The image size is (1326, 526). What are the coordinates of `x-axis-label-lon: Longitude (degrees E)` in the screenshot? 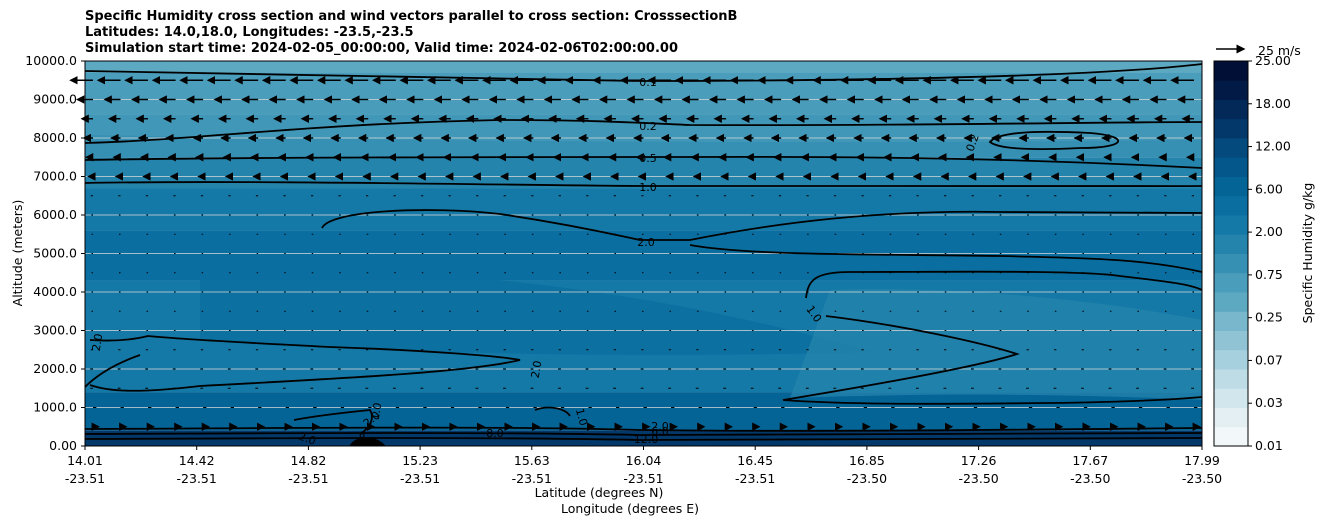 It's located at (630, 508).